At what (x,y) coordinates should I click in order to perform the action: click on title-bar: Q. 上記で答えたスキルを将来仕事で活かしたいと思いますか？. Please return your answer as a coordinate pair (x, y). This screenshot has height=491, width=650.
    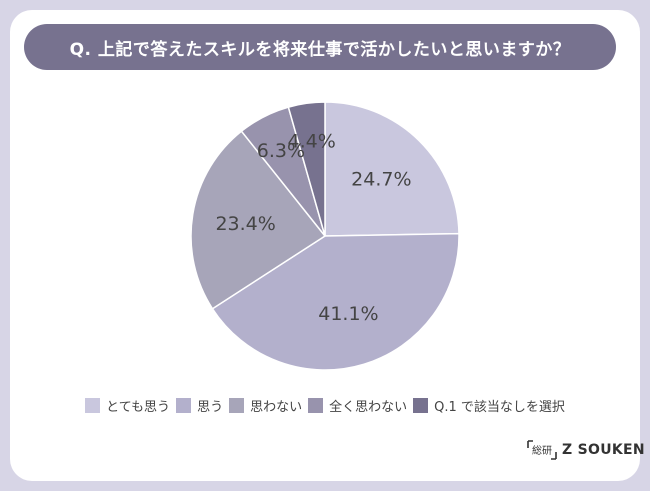
    Looking at the image, I should click on (320, 47).